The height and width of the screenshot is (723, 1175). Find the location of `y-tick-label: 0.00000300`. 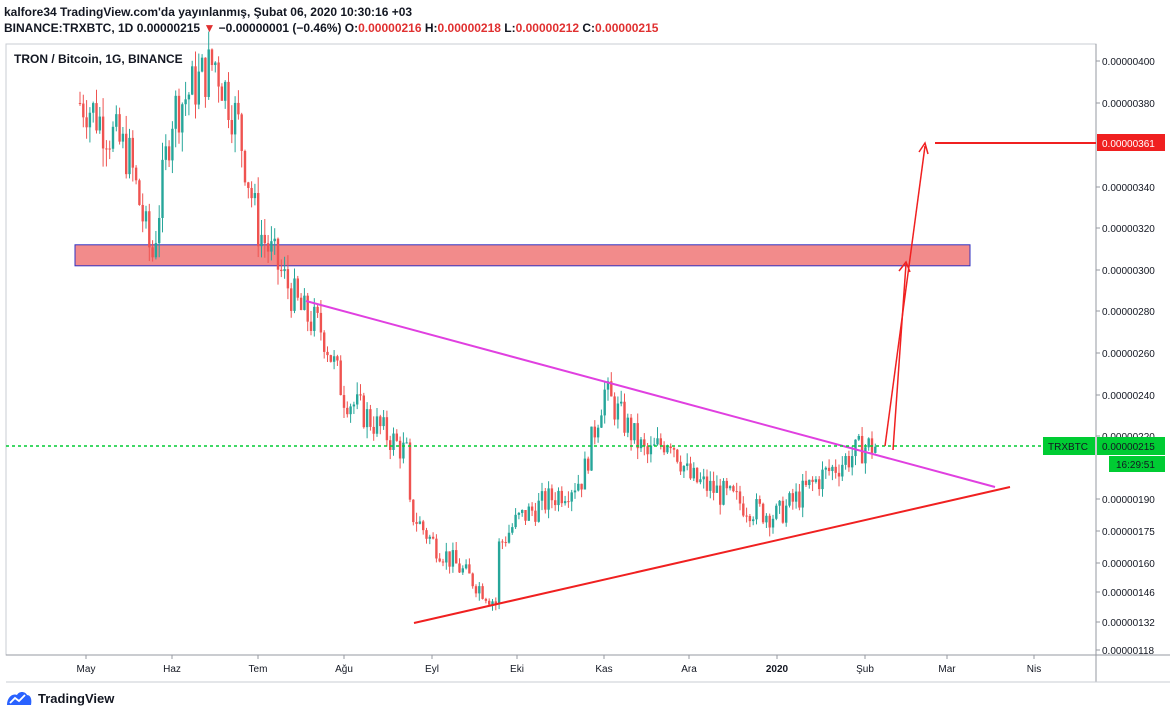

y-tick-label: 0.00000300 is located at coordinates (1128, 271).